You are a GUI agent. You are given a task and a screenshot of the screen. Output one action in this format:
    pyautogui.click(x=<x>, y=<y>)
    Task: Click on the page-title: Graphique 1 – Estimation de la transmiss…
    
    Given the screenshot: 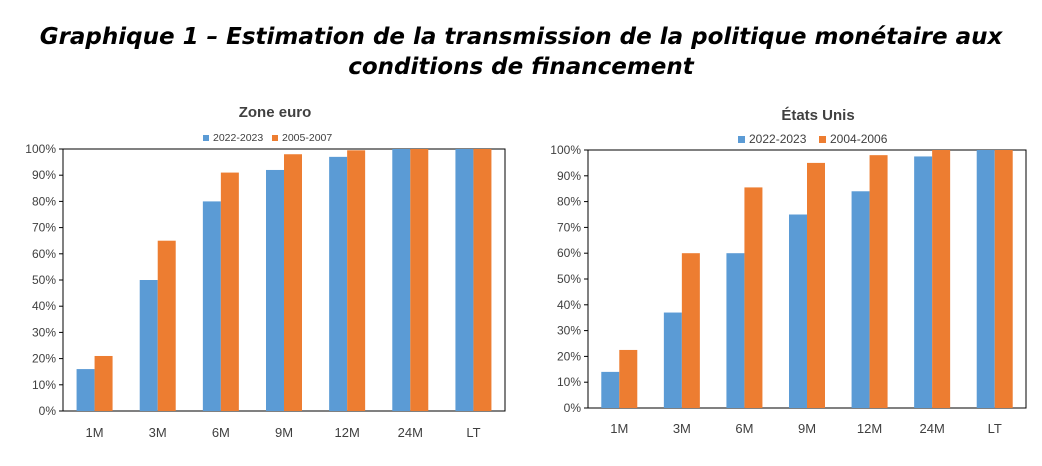 What is the action you would take?
    pyautogui.click(x=521, y=52)
    